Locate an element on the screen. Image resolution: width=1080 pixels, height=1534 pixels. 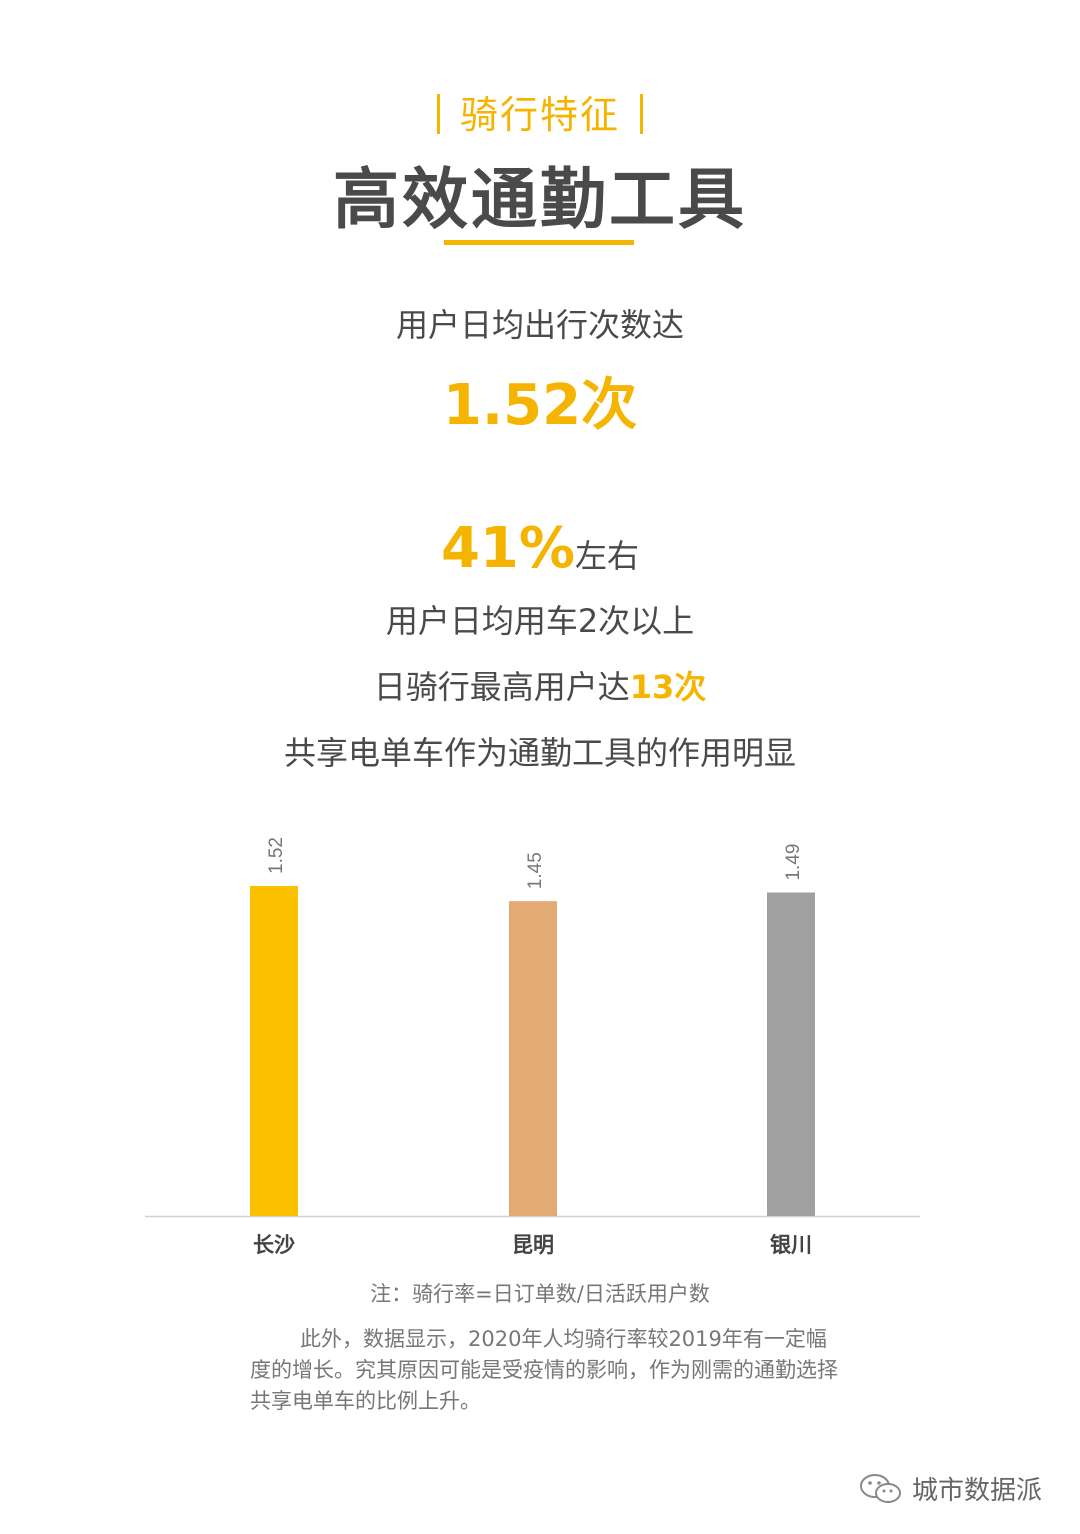
category-label: 长沙 is located at coordinates (274, 1245).